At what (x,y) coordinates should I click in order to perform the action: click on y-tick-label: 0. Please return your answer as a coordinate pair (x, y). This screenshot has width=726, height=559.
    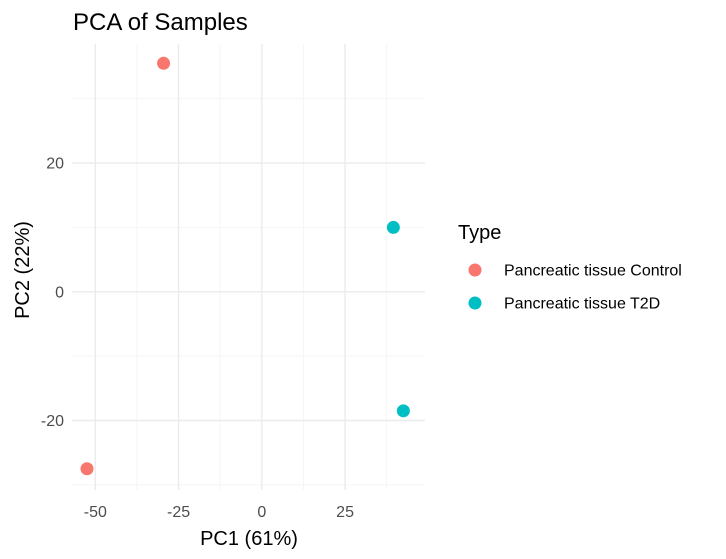
    Looking at the image, I should click on (59, 292).